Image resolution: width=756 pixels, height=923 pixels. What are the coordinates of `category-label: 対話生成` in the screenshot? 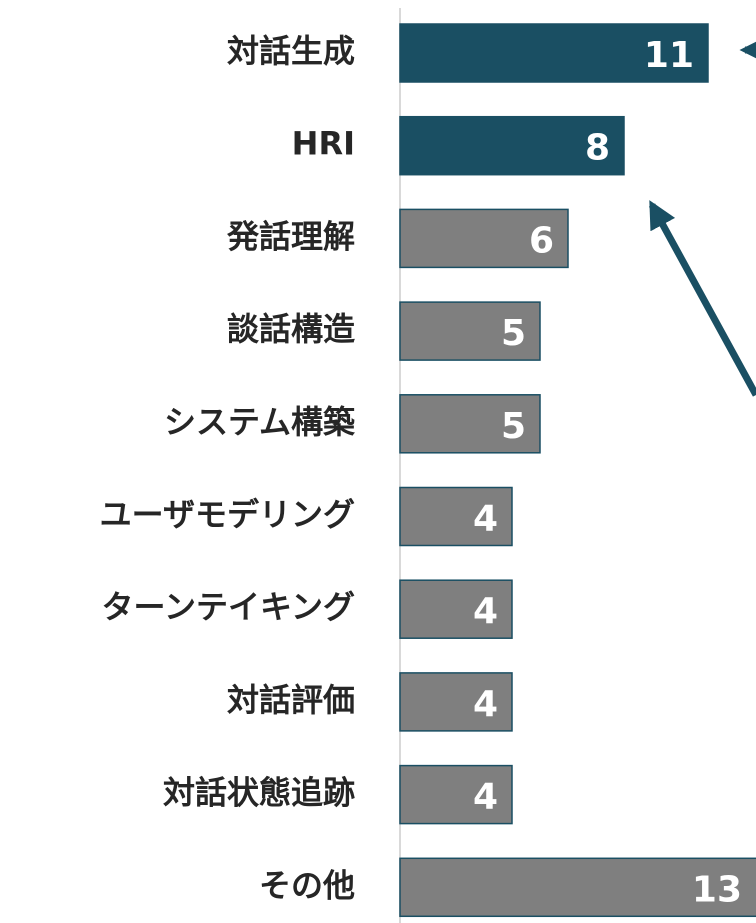 It's located at (291, 51).